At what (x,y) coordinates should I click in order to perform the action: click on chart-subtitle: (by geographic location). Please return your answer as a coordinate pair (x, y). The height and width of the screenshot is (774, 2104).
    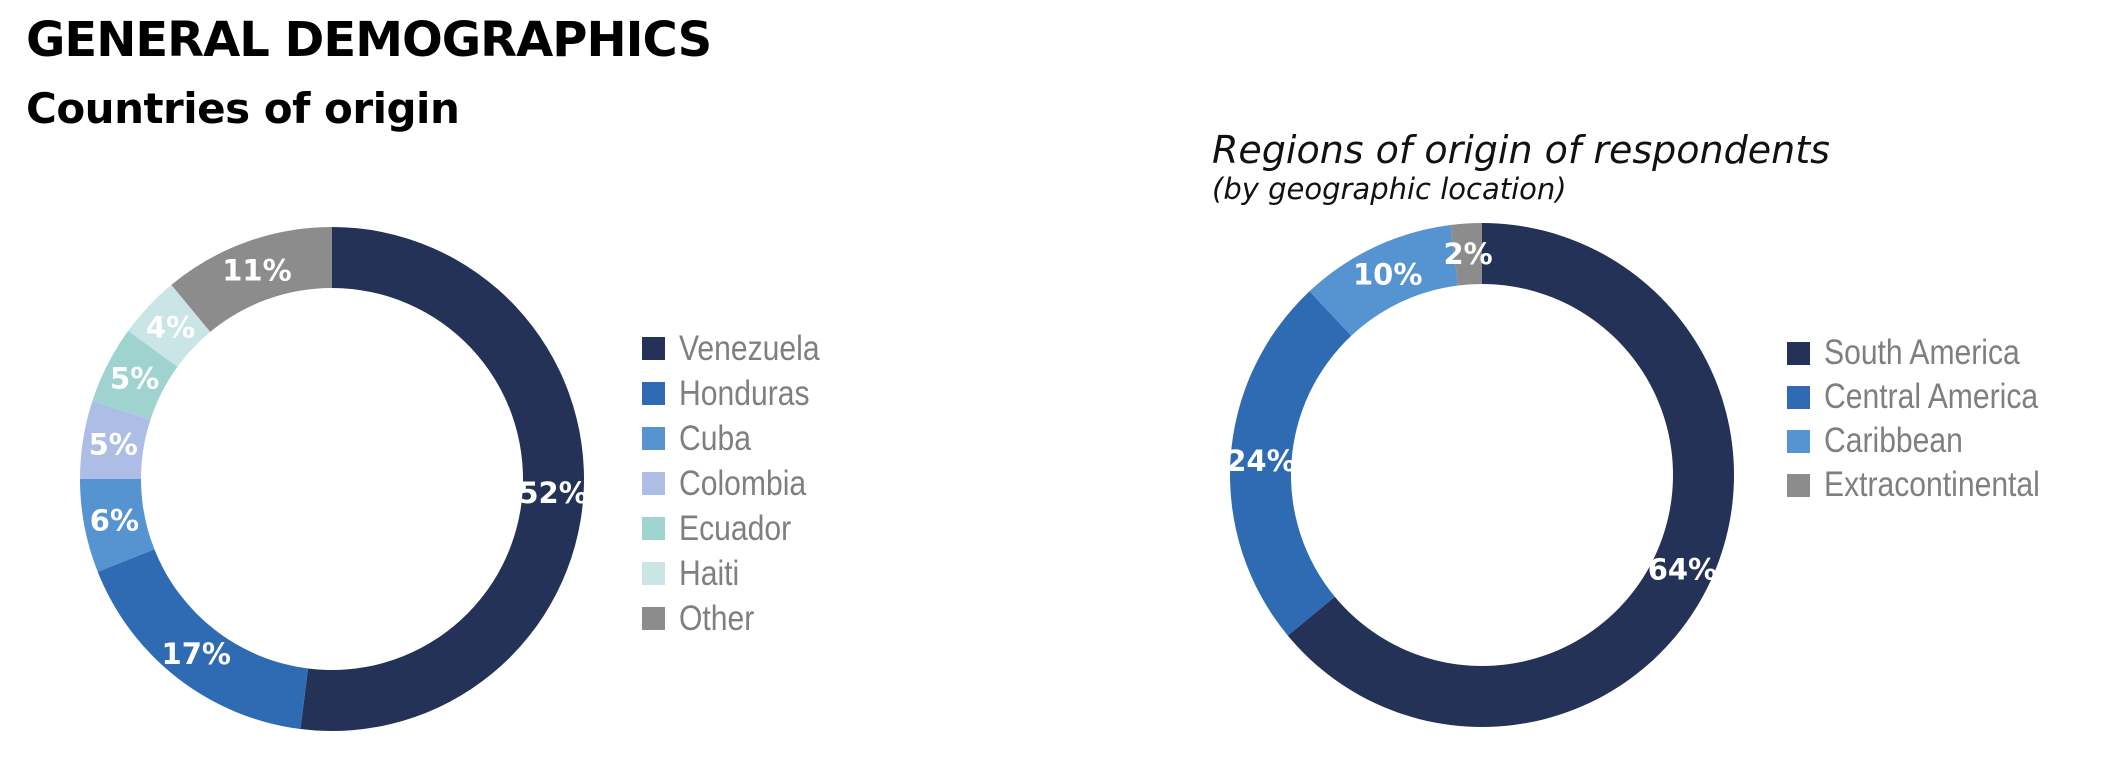
    Looking at the image, I should click on (1389, 189).